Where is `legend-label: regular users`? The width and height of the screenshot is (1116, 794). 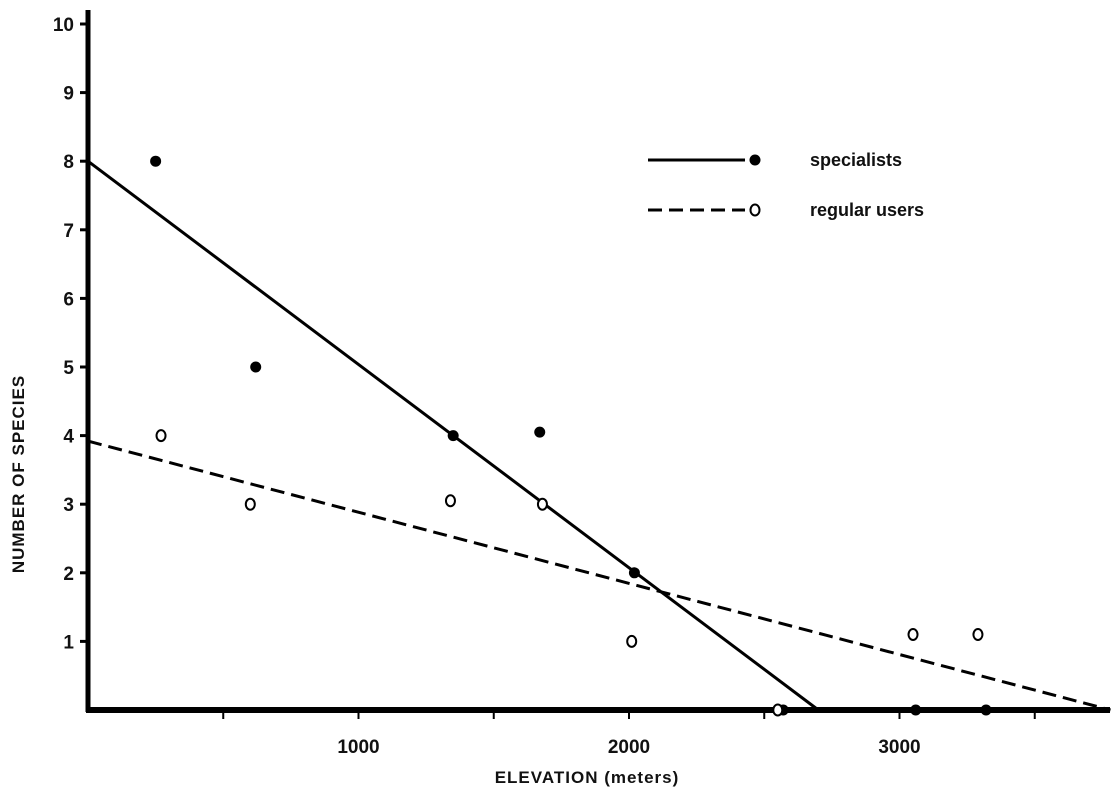
legend-label: regular users is located at coordinates (867, 210).